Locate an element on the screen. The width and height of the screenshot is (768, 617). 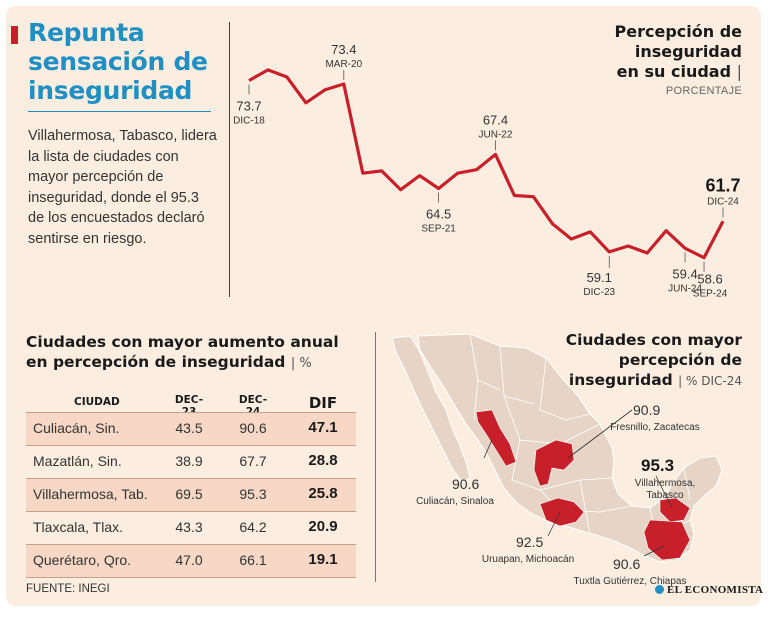
cell-dec23: 43.3 is located at coordinates (189, 527).